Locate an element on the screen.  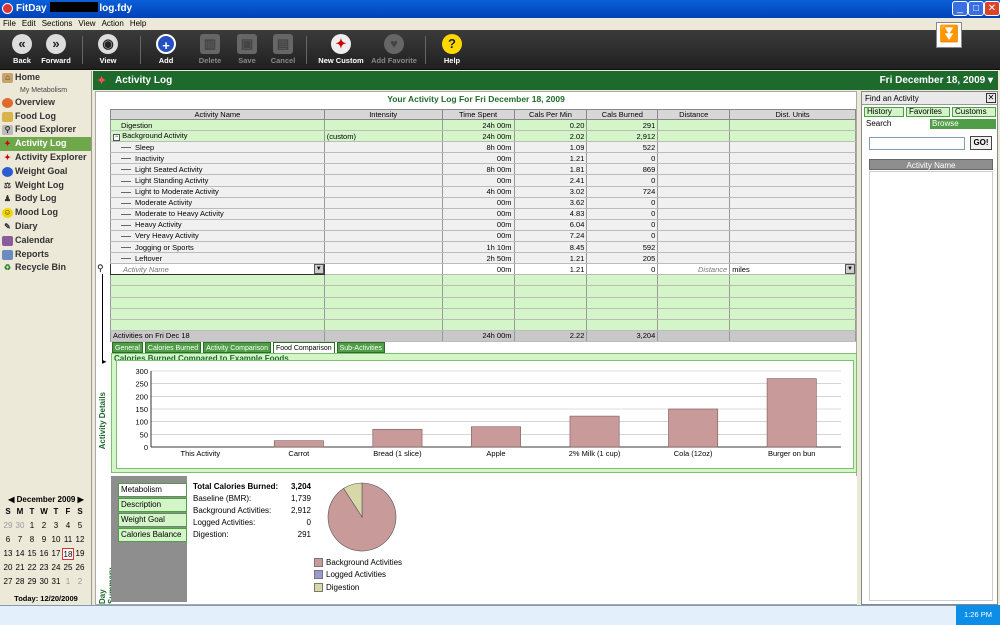
tab-calories-balance: Calories Balance is located at coordinates (152, 535).